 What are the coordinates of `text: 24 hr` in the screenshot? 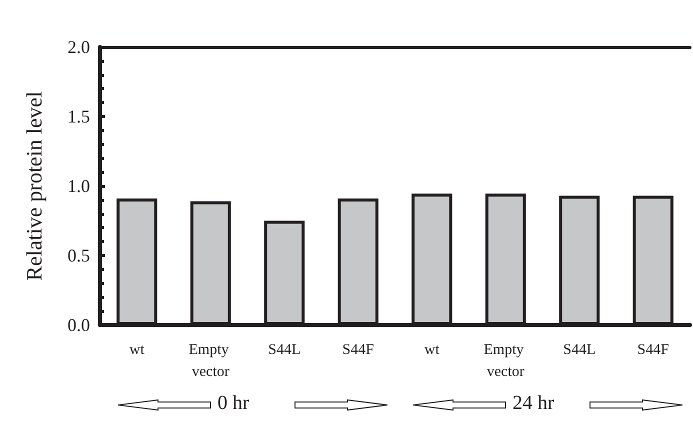 It's located at (533, 403).